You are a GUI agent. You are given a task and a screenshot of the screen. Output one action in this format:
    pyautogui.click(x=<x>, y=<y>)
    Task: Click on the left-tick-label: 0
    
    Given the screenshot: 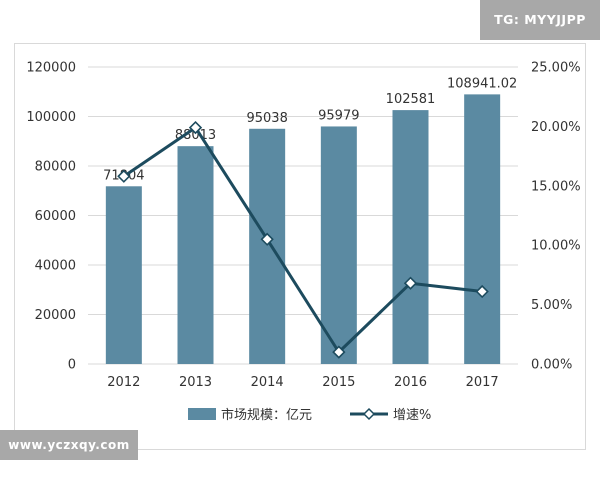 What is the action you would take?
    pyautogui.click(x=72, y=365)
    